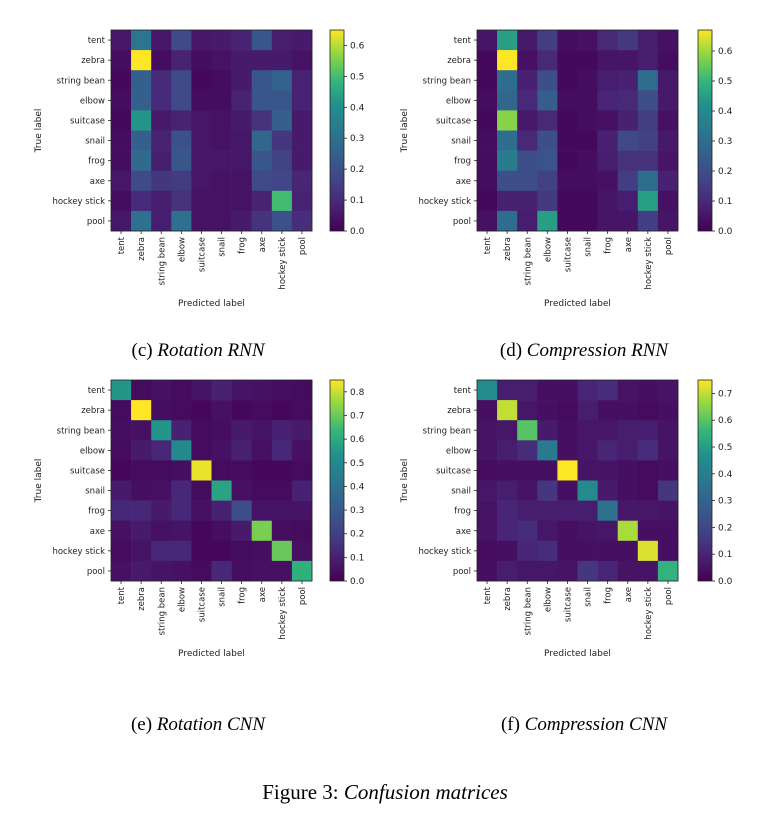  Describe the element at coordinates (78, 202) in the screenshot. I see `y-tick-label: hockey stick` at that location.